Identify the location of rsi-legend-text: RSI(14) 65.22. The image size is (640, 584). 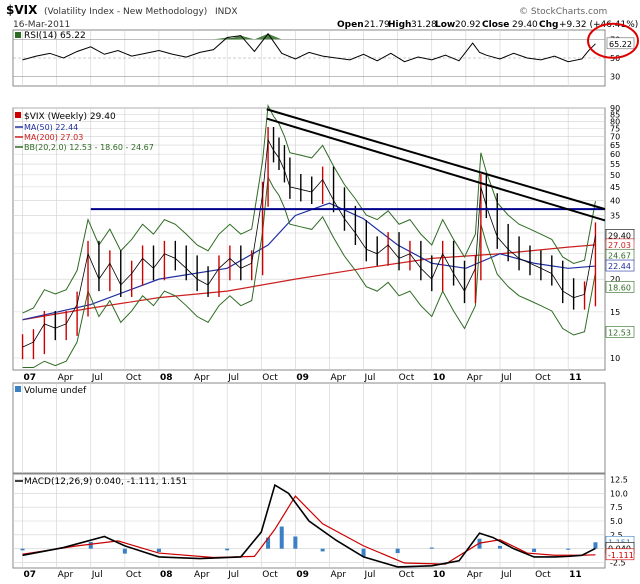
(55, 36).